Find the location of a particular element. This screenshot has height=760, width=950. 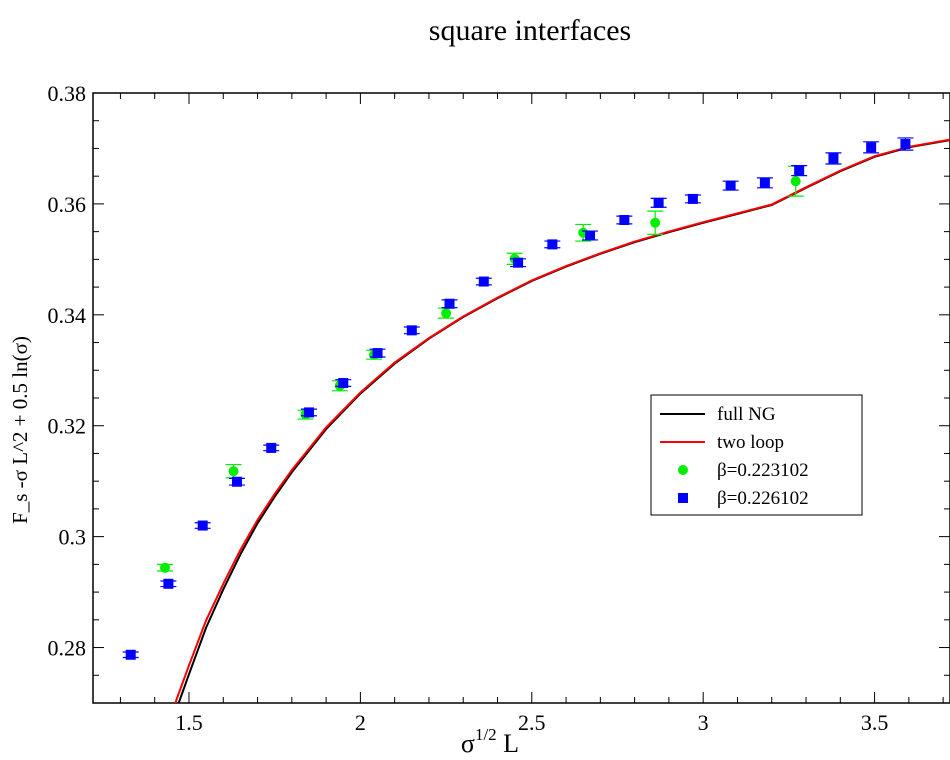

y-tick-label: 0.36 is located at coordinates (67, 204).